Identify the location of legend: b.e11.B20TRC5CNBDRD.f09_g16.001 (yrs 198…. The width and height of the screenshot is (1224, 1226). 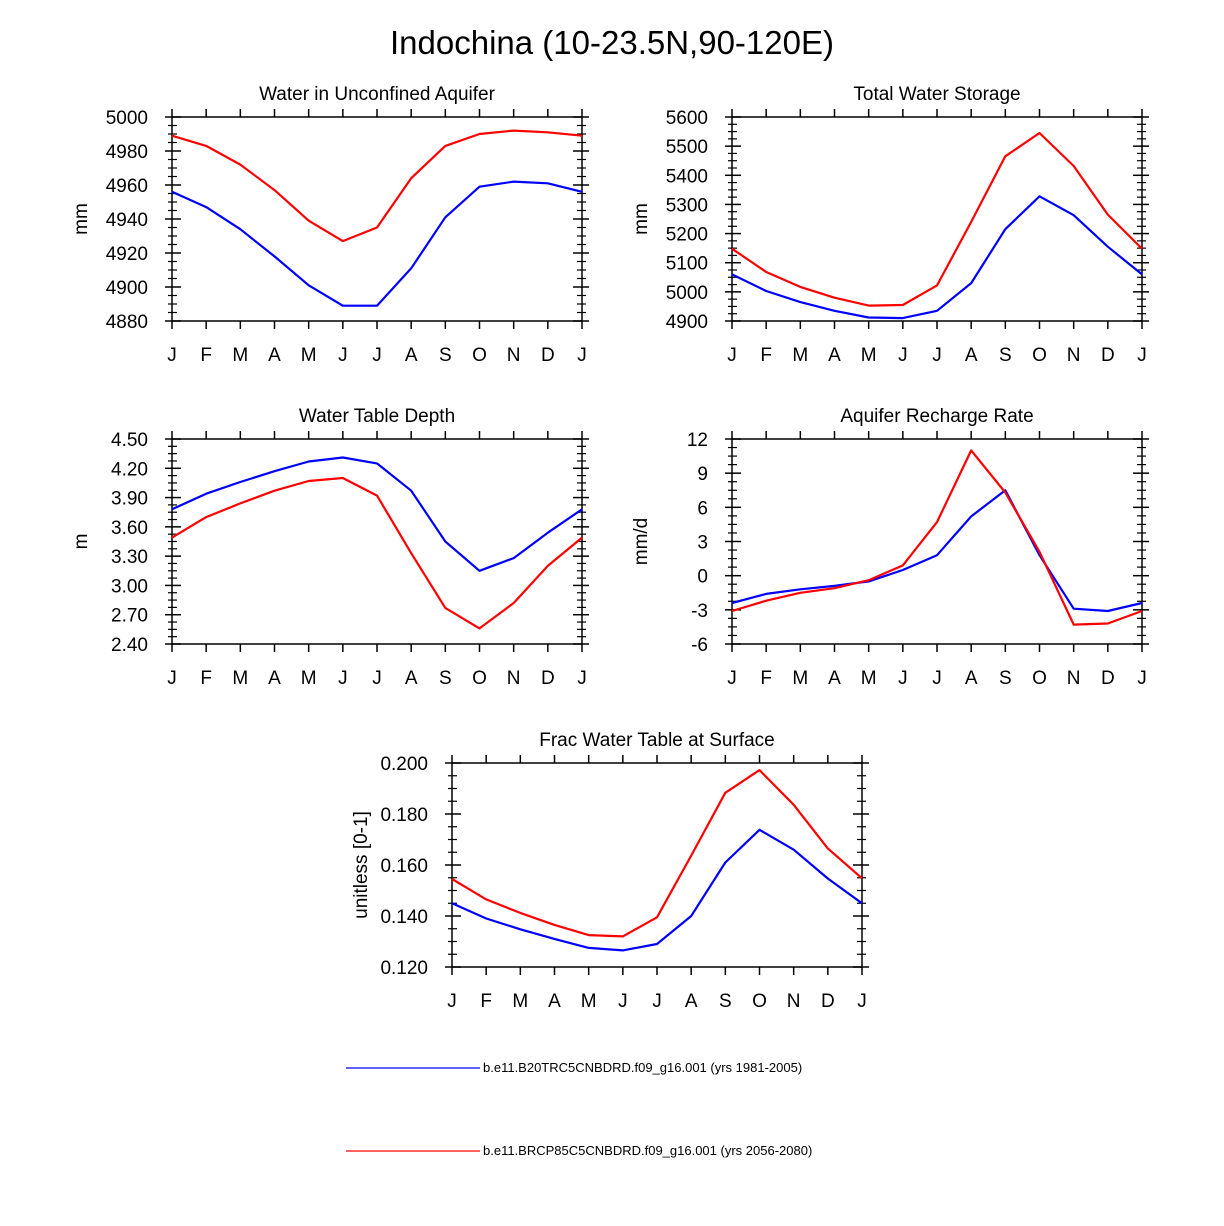
(579, 1109).